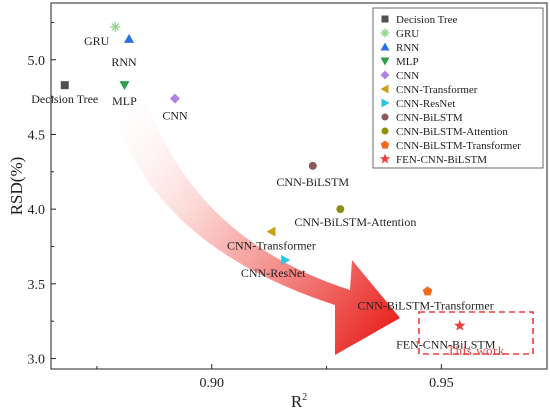 The height and width of the screenshot is (415, 550). What do you see at coordinates (97, 41) in the screenshot?
I see `point-label-gru: GRU` at bounding box center [97, 41].